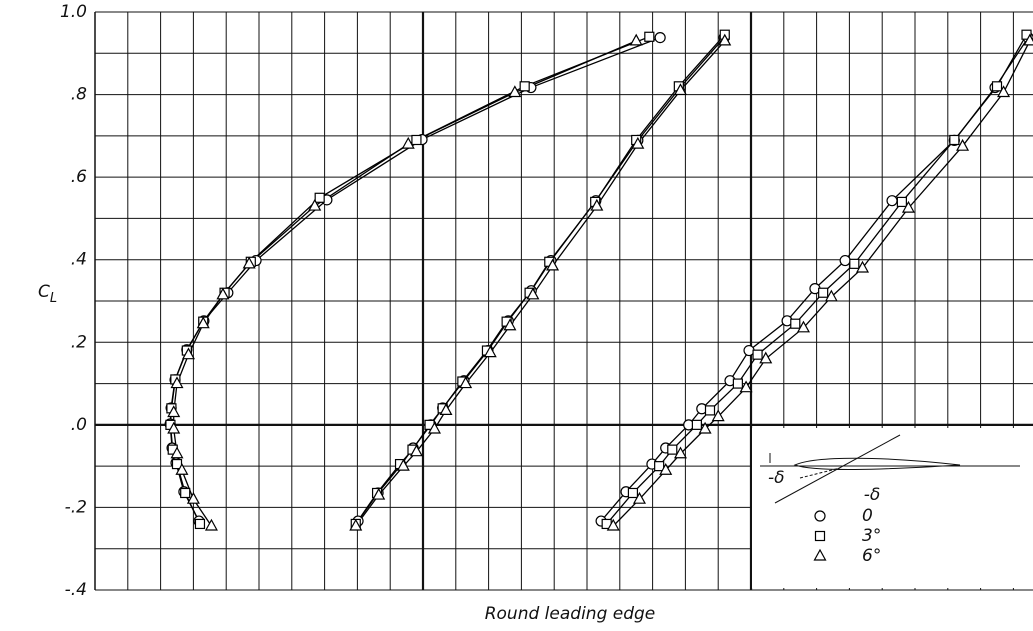  I want to click on x-axis-label: Round leading edge, so click(570, 614).